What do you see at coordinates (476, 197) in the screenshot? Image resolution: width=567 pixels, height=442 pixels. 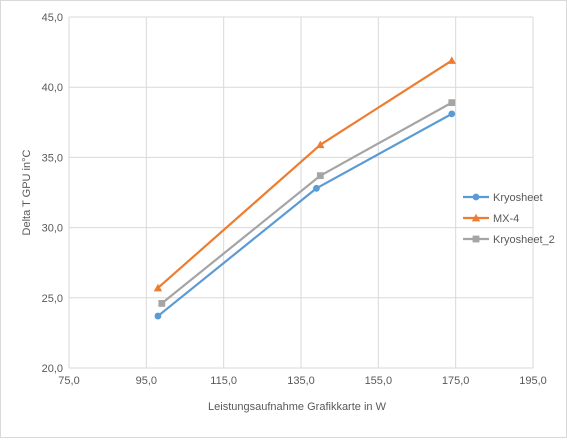 I see `legend-marker-kryosheet` at bounding box center [476, 197].